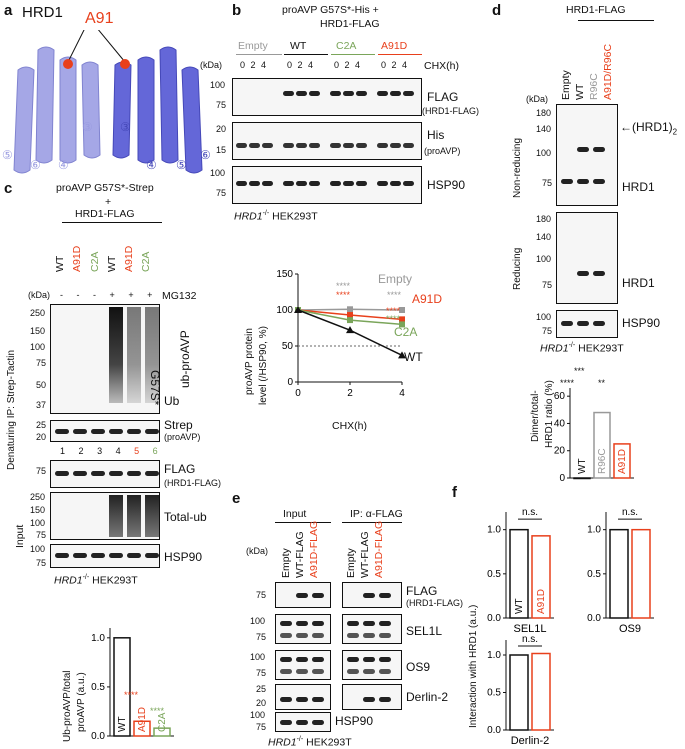  I want to click on lane-label: C2A, so click(95, 261).